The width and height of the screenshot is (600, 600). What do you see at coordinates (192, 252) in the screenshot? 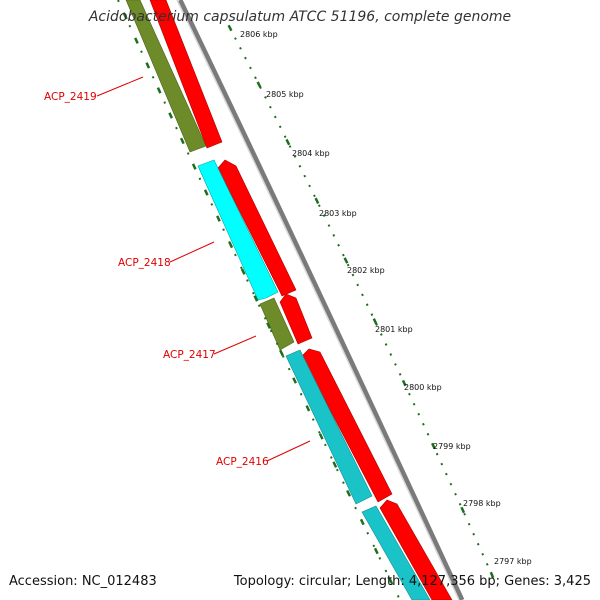
I see `leader-acp2418` at bounding box center [192, 252].